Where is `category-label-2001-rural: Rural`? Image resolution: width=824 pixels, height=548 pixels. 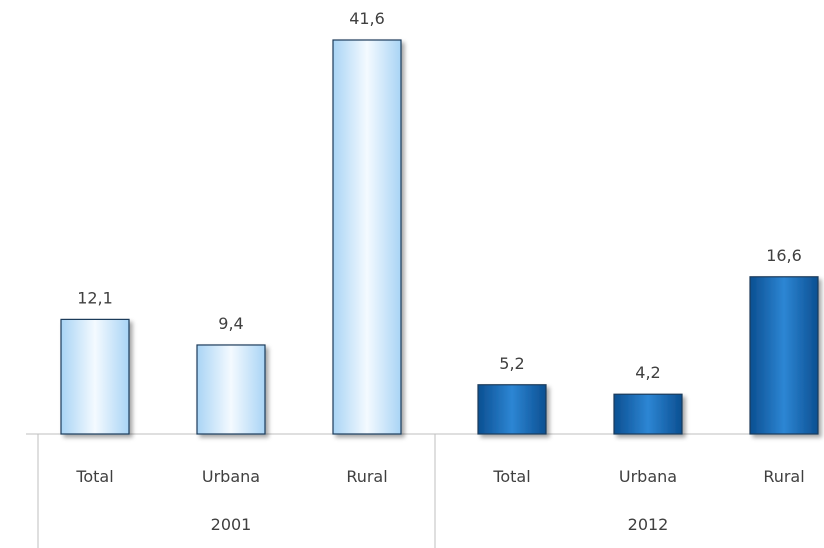
category-label-2001-rural: Rural is located at coordinates (366, 476).